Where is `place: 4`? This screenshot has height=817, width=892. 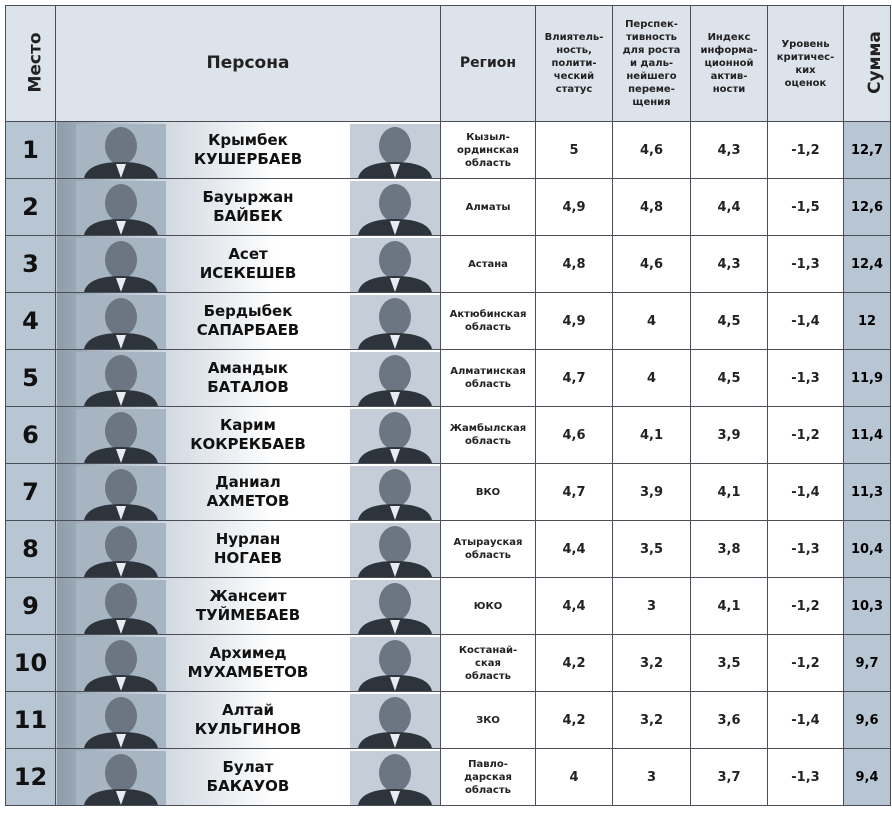
place: 4 is located at coordinates (30, 321).